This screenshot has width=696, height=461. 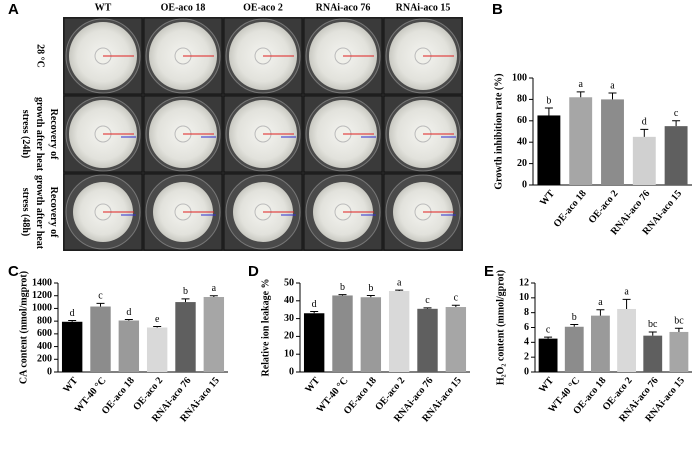 I want to click on y-tick-label: 4, so click(x=526, y=342).